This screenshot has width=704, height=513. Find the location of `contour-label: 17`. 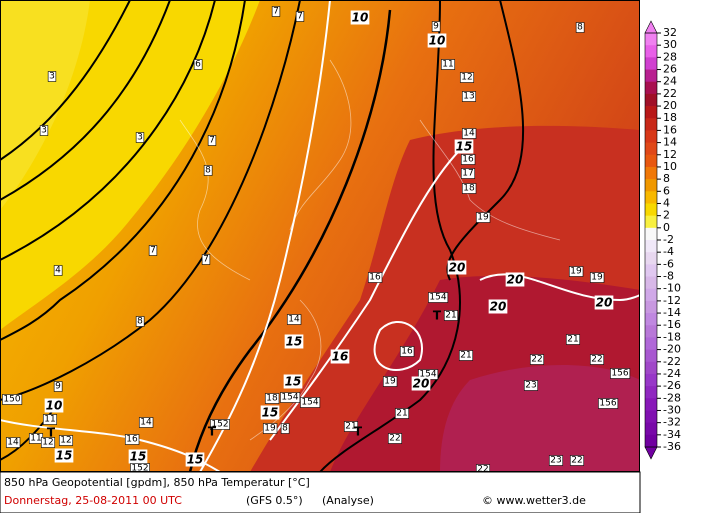

contour-label: 17 is located at coordinates (467, 174).